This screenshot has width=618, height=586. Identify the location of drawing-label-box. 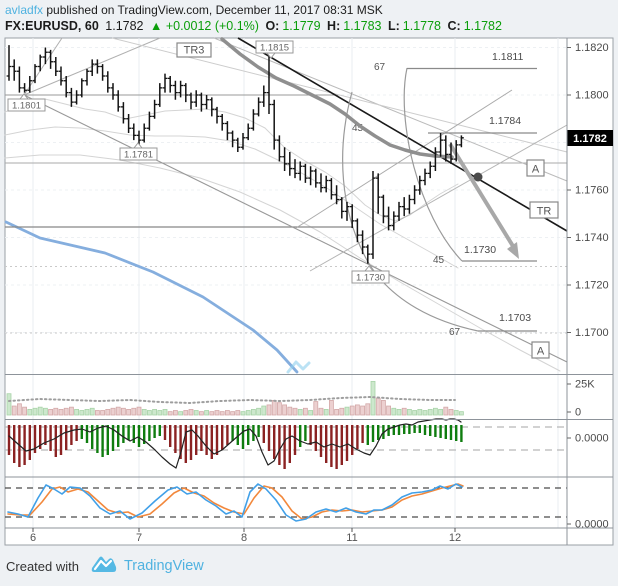
(194, 50).